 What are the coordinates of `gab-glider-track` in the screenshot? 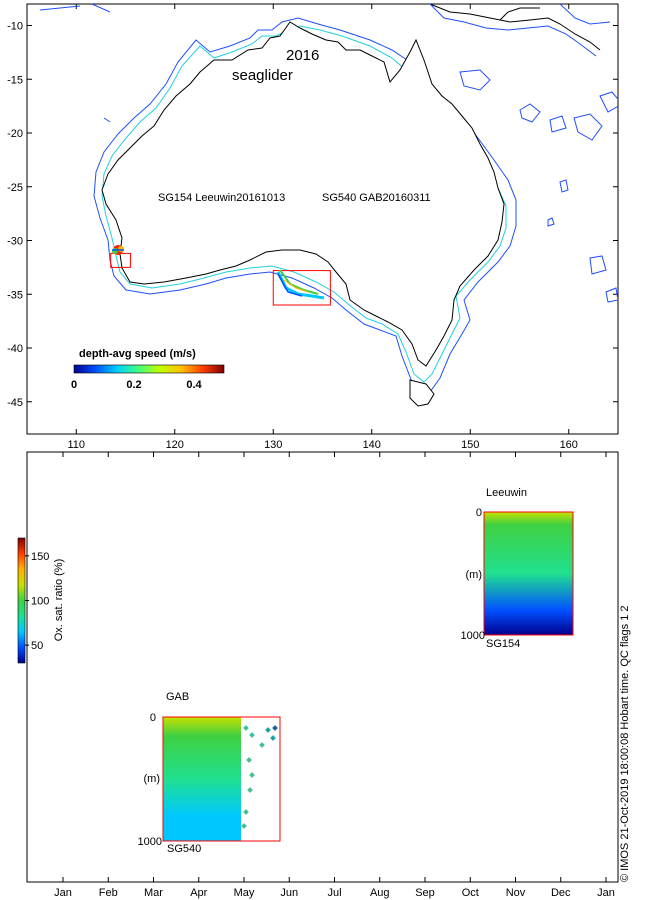 It's located at (300, 284).